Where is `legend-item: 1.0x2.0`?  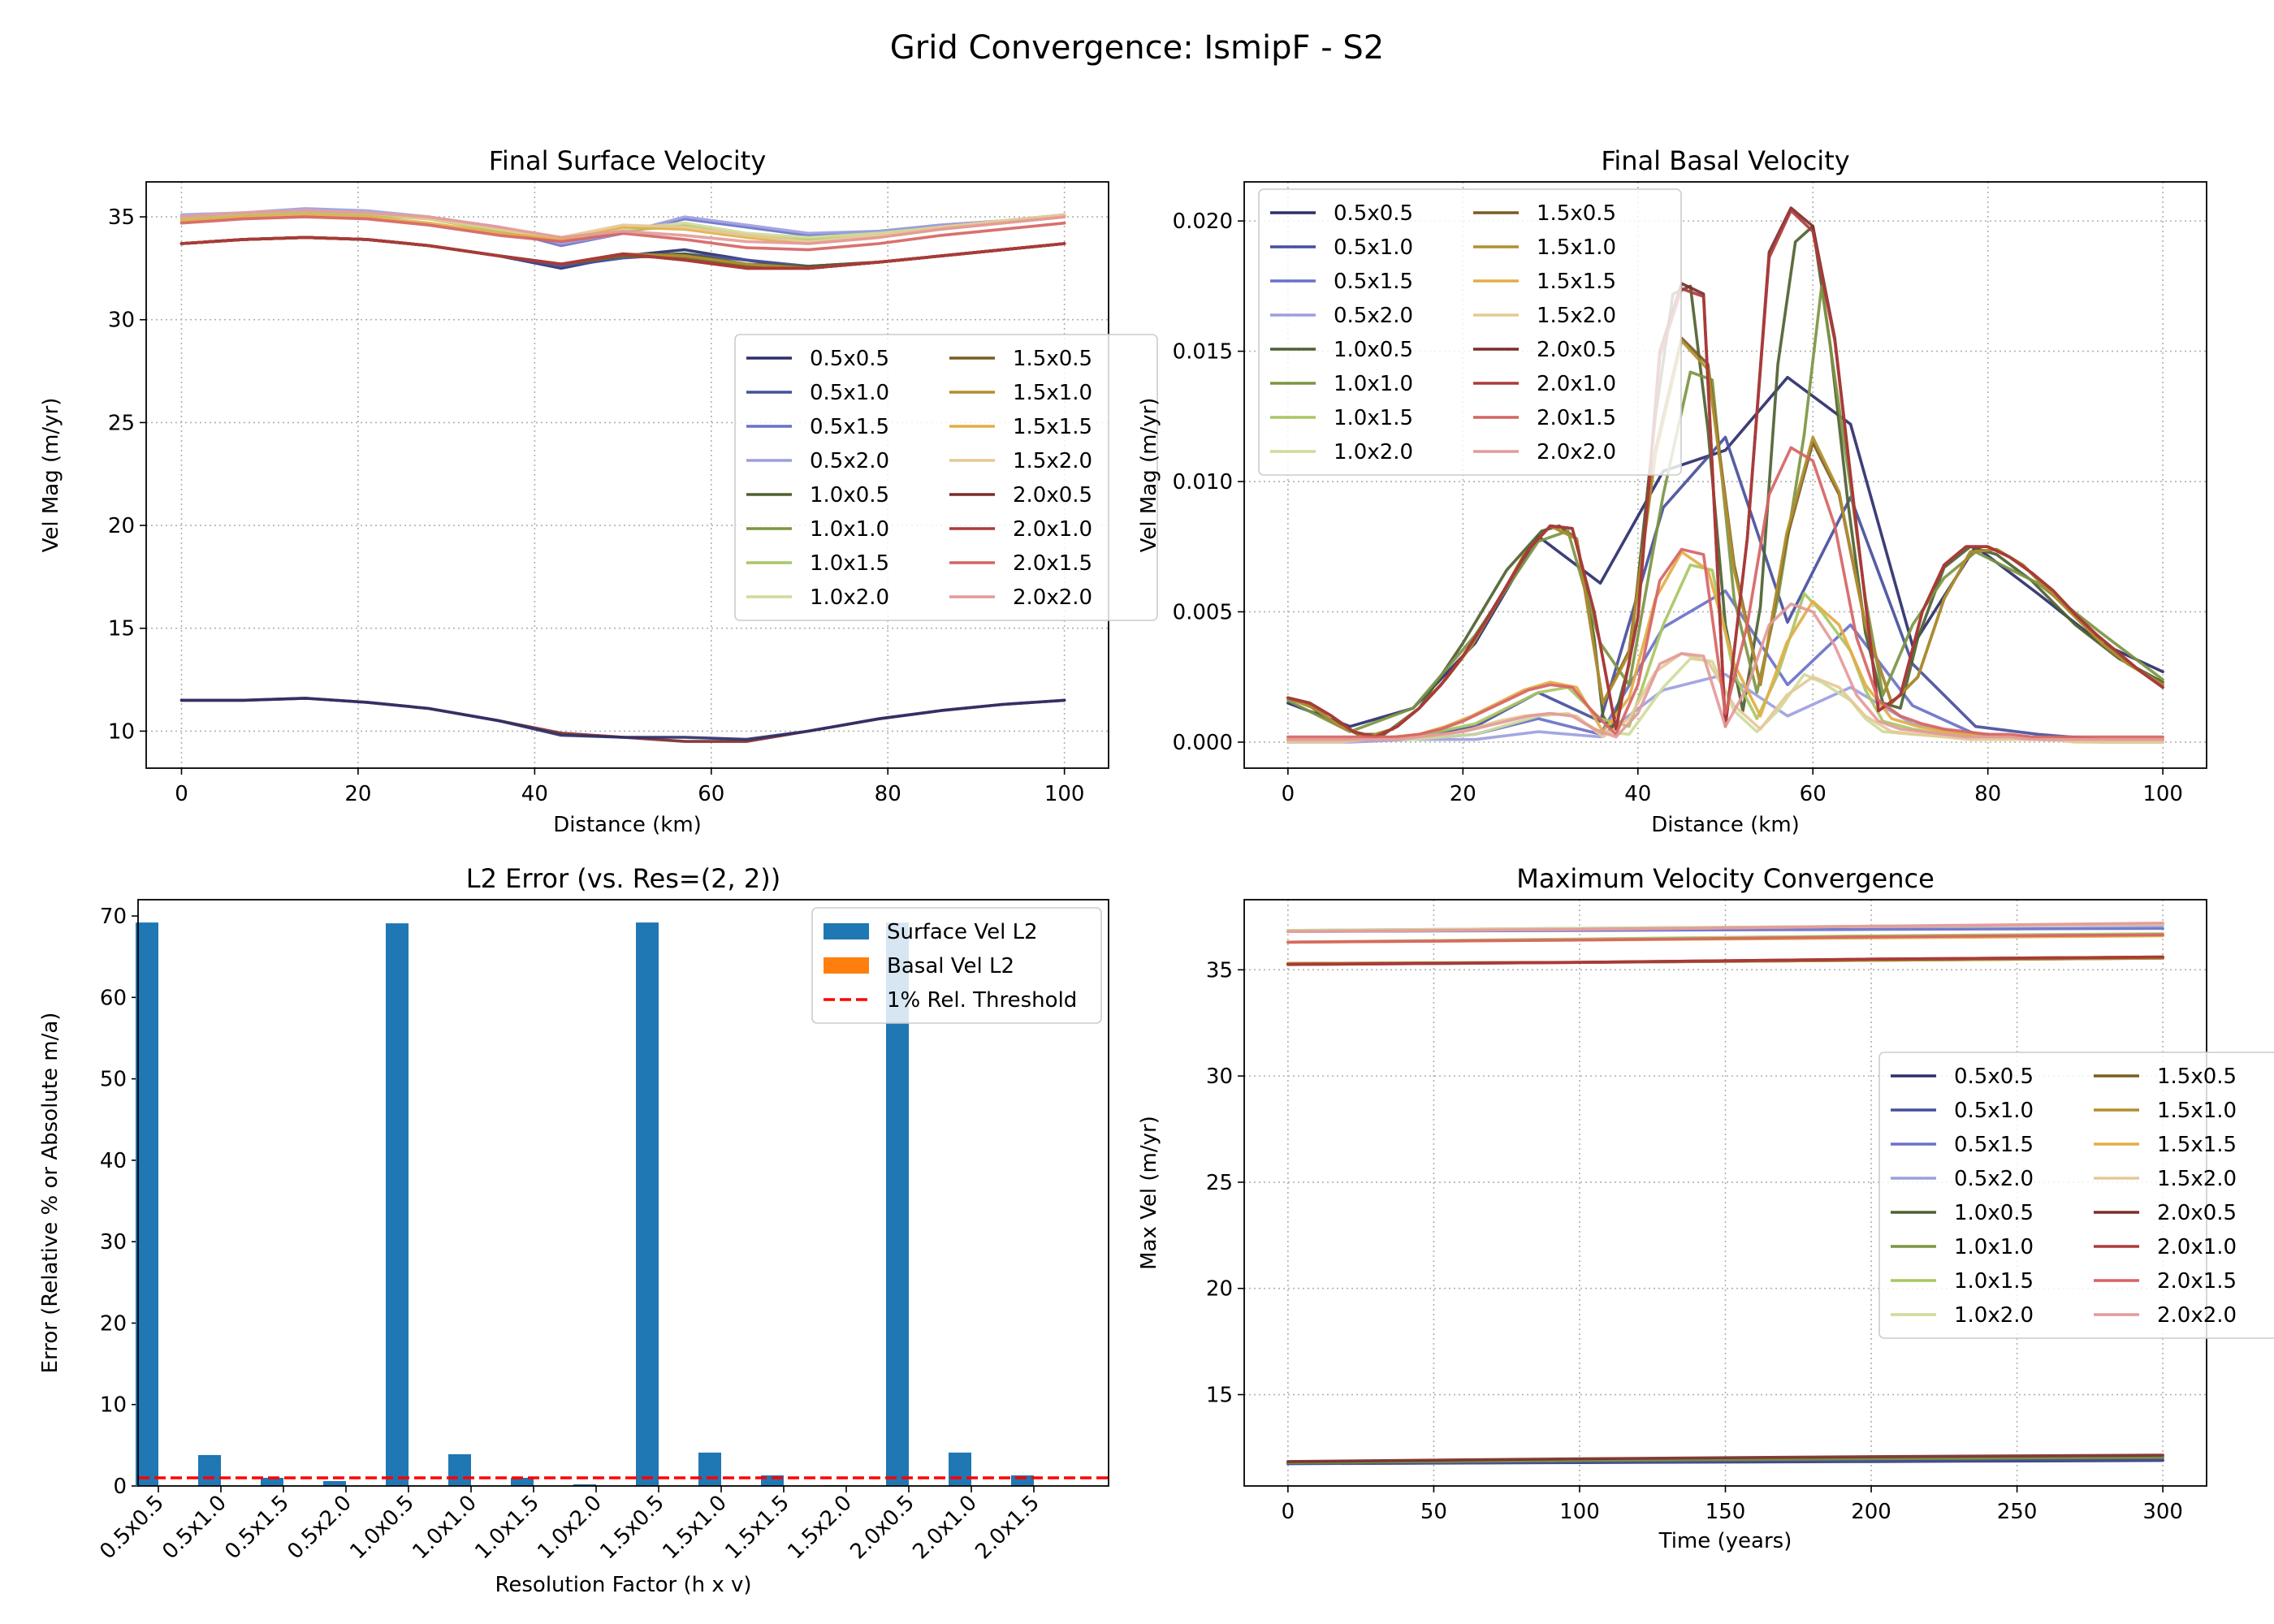 legend-item: 1.0x2.0 is located at coordinates (1962, 1316).